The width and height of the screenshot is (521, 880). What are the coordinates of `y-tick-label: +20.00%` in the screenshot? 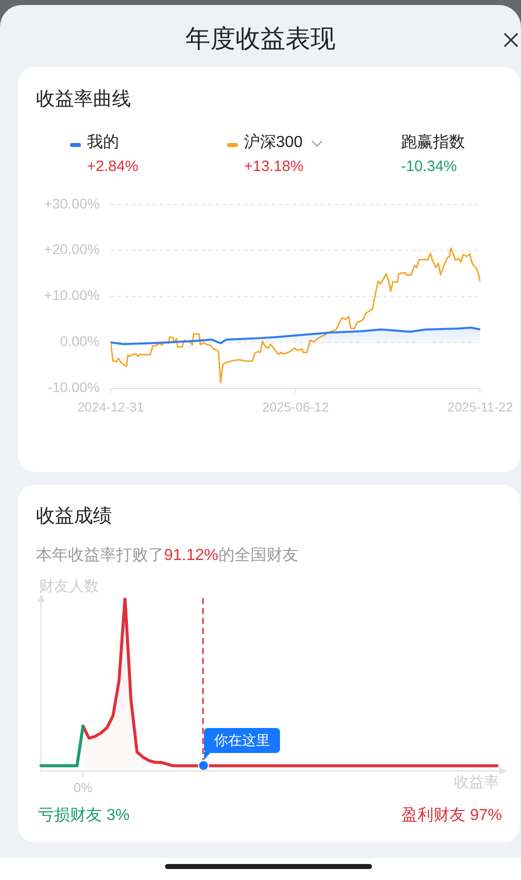 It's located at (72, 249).